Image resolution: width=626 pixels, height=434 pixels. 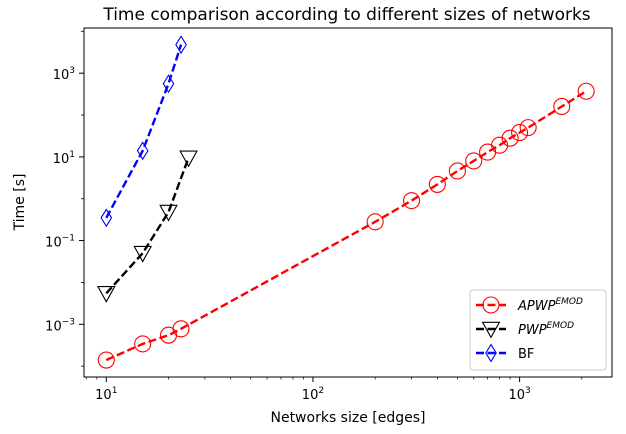 I want to click on legend-label: BF, so click(x=526, y=354).